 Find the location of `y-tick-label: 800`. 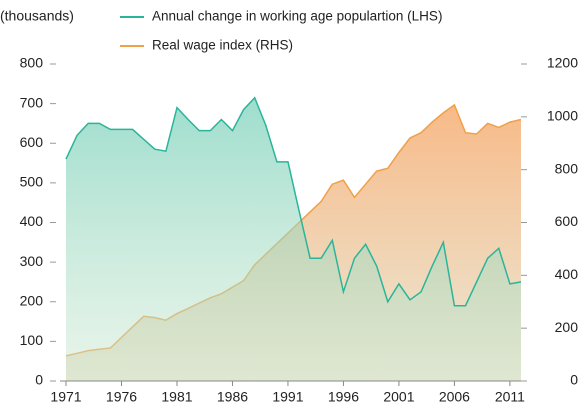

y-tick-label: 800 is located at coordinates (32, 63).